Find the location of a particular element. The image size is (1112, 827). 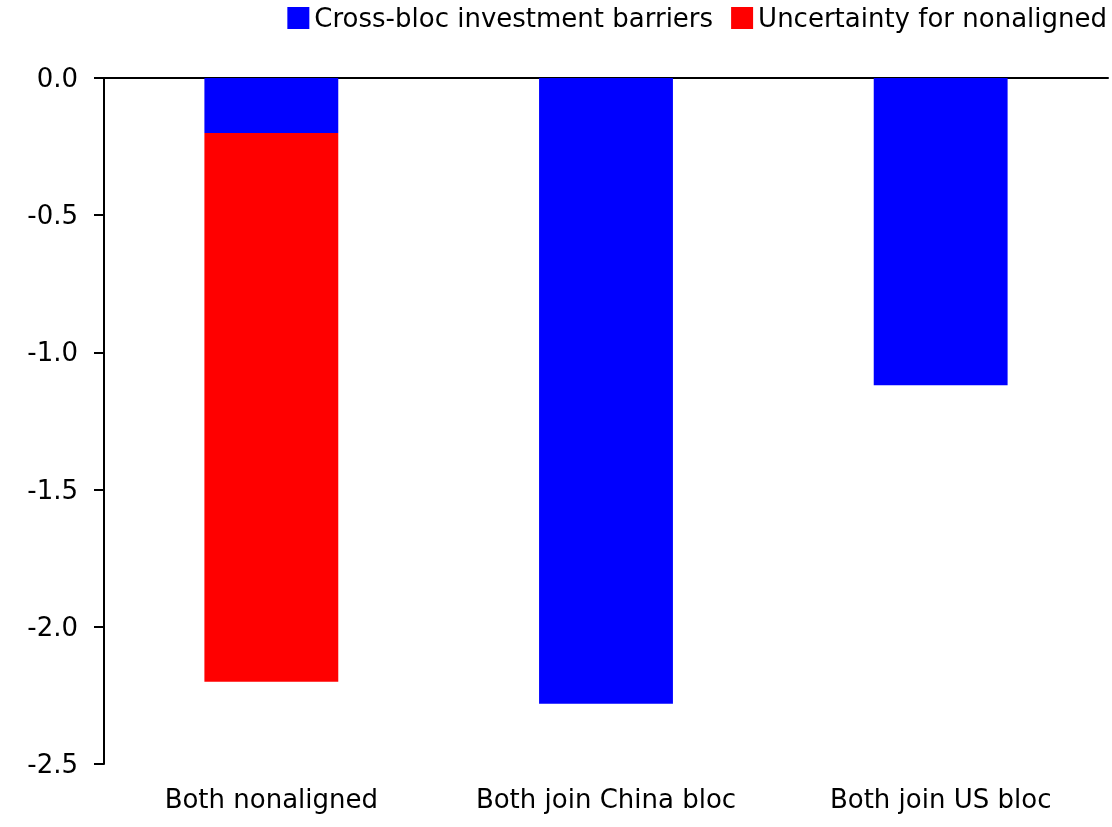

y-tick-label: -2.0 is located at coordinates (52, 626).